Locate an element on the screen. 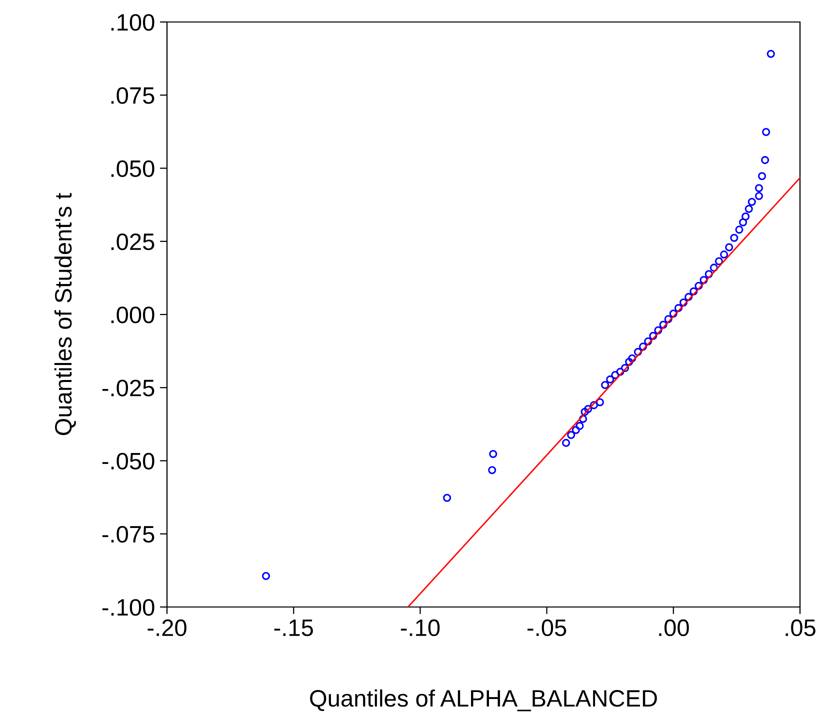 The width and height of the screenshot is (827, 722). x-tick-label: -.10 is located at coordinates (420, 627).